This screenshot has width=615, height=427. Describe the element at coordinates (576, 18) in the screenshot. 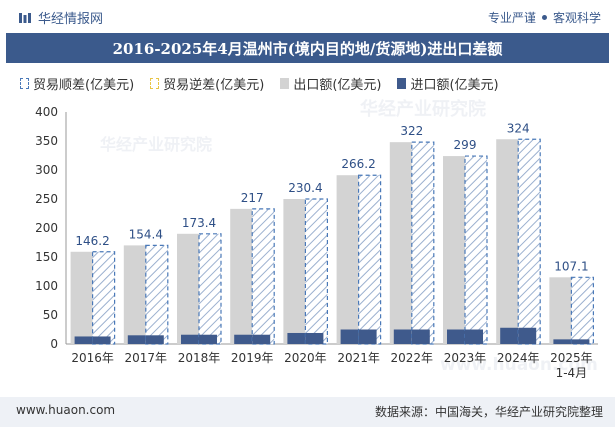

I see `tagline-right: 客观科学` at that location.